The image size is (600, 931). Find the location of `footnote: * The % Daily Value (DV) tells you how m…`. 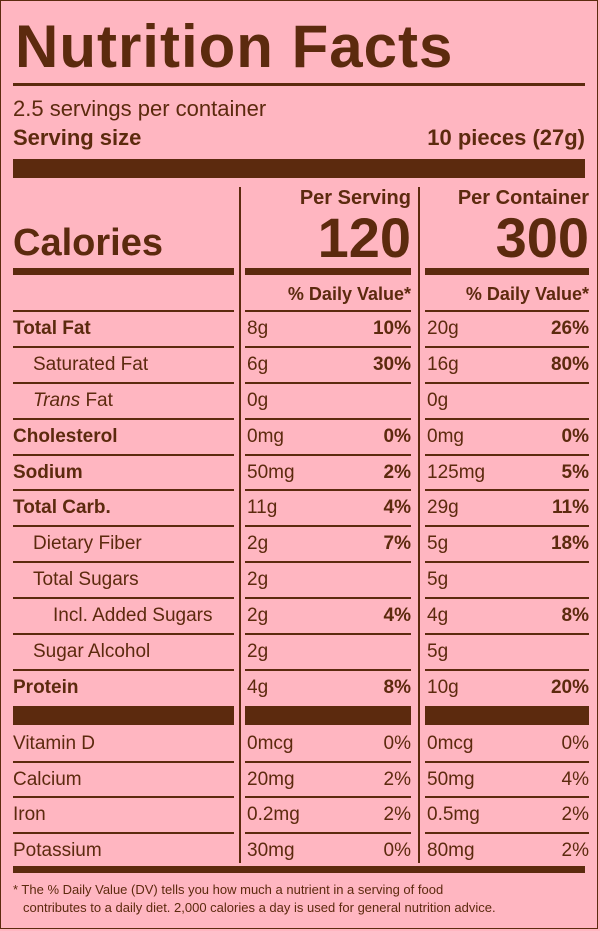

footnote: * The % Daily Value (DV) tells you how m… is located at coordinates (299, 899).